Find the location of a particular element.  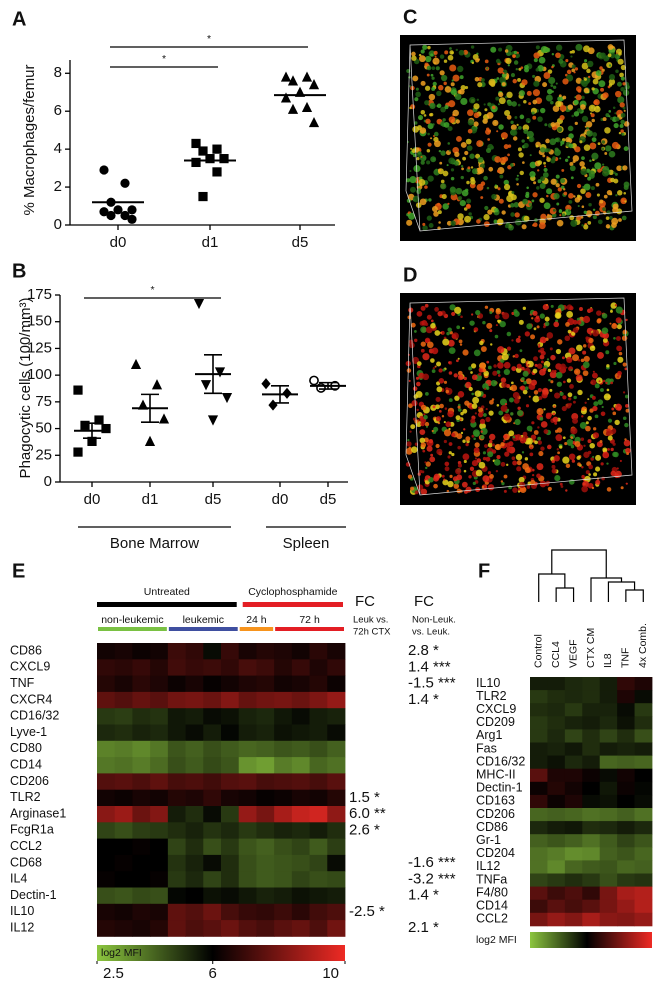

annotation-label: 2.1 * is located at coordinates (423, 927).